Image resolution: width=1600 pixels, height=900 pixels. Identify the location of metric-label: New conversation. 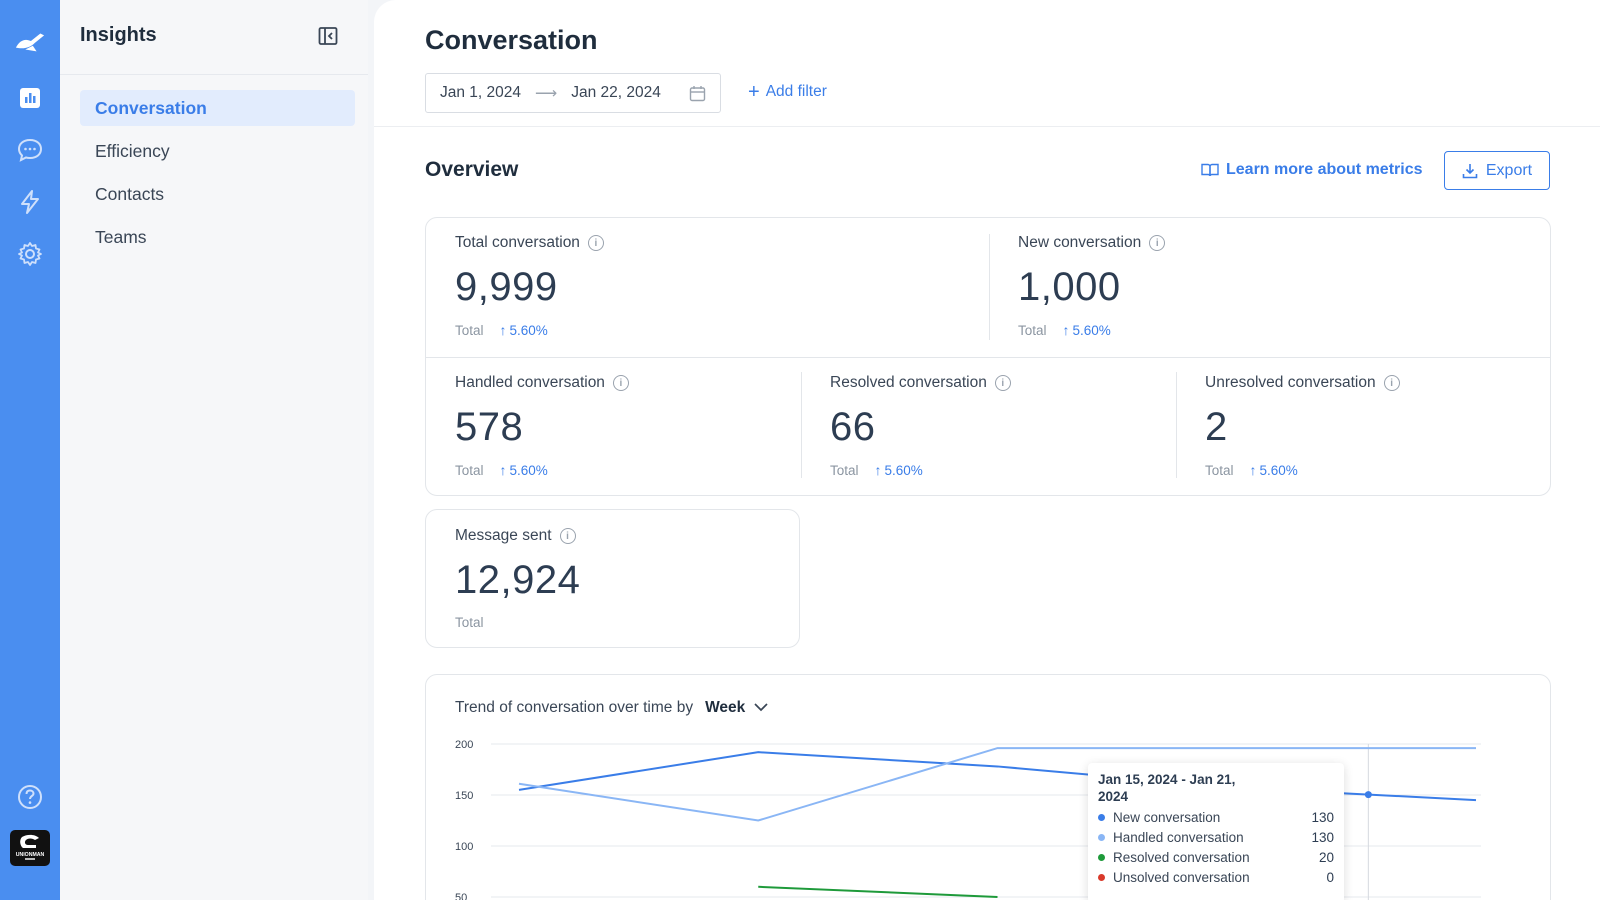
(1080, 242).